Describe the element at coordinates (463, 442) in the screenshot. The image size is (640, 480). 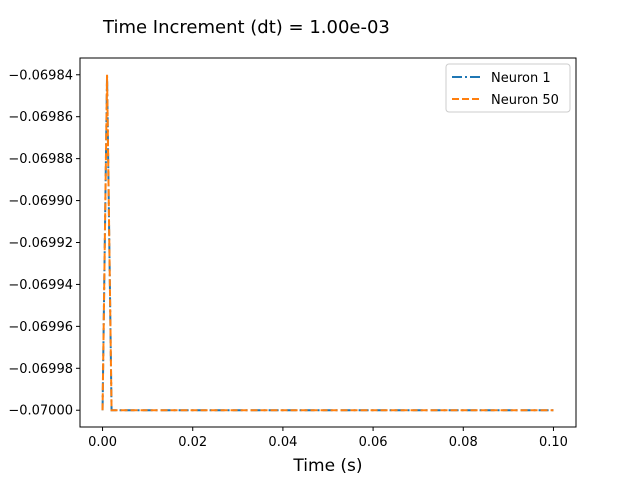
I see `x-tick-label: 0.08` at that location.